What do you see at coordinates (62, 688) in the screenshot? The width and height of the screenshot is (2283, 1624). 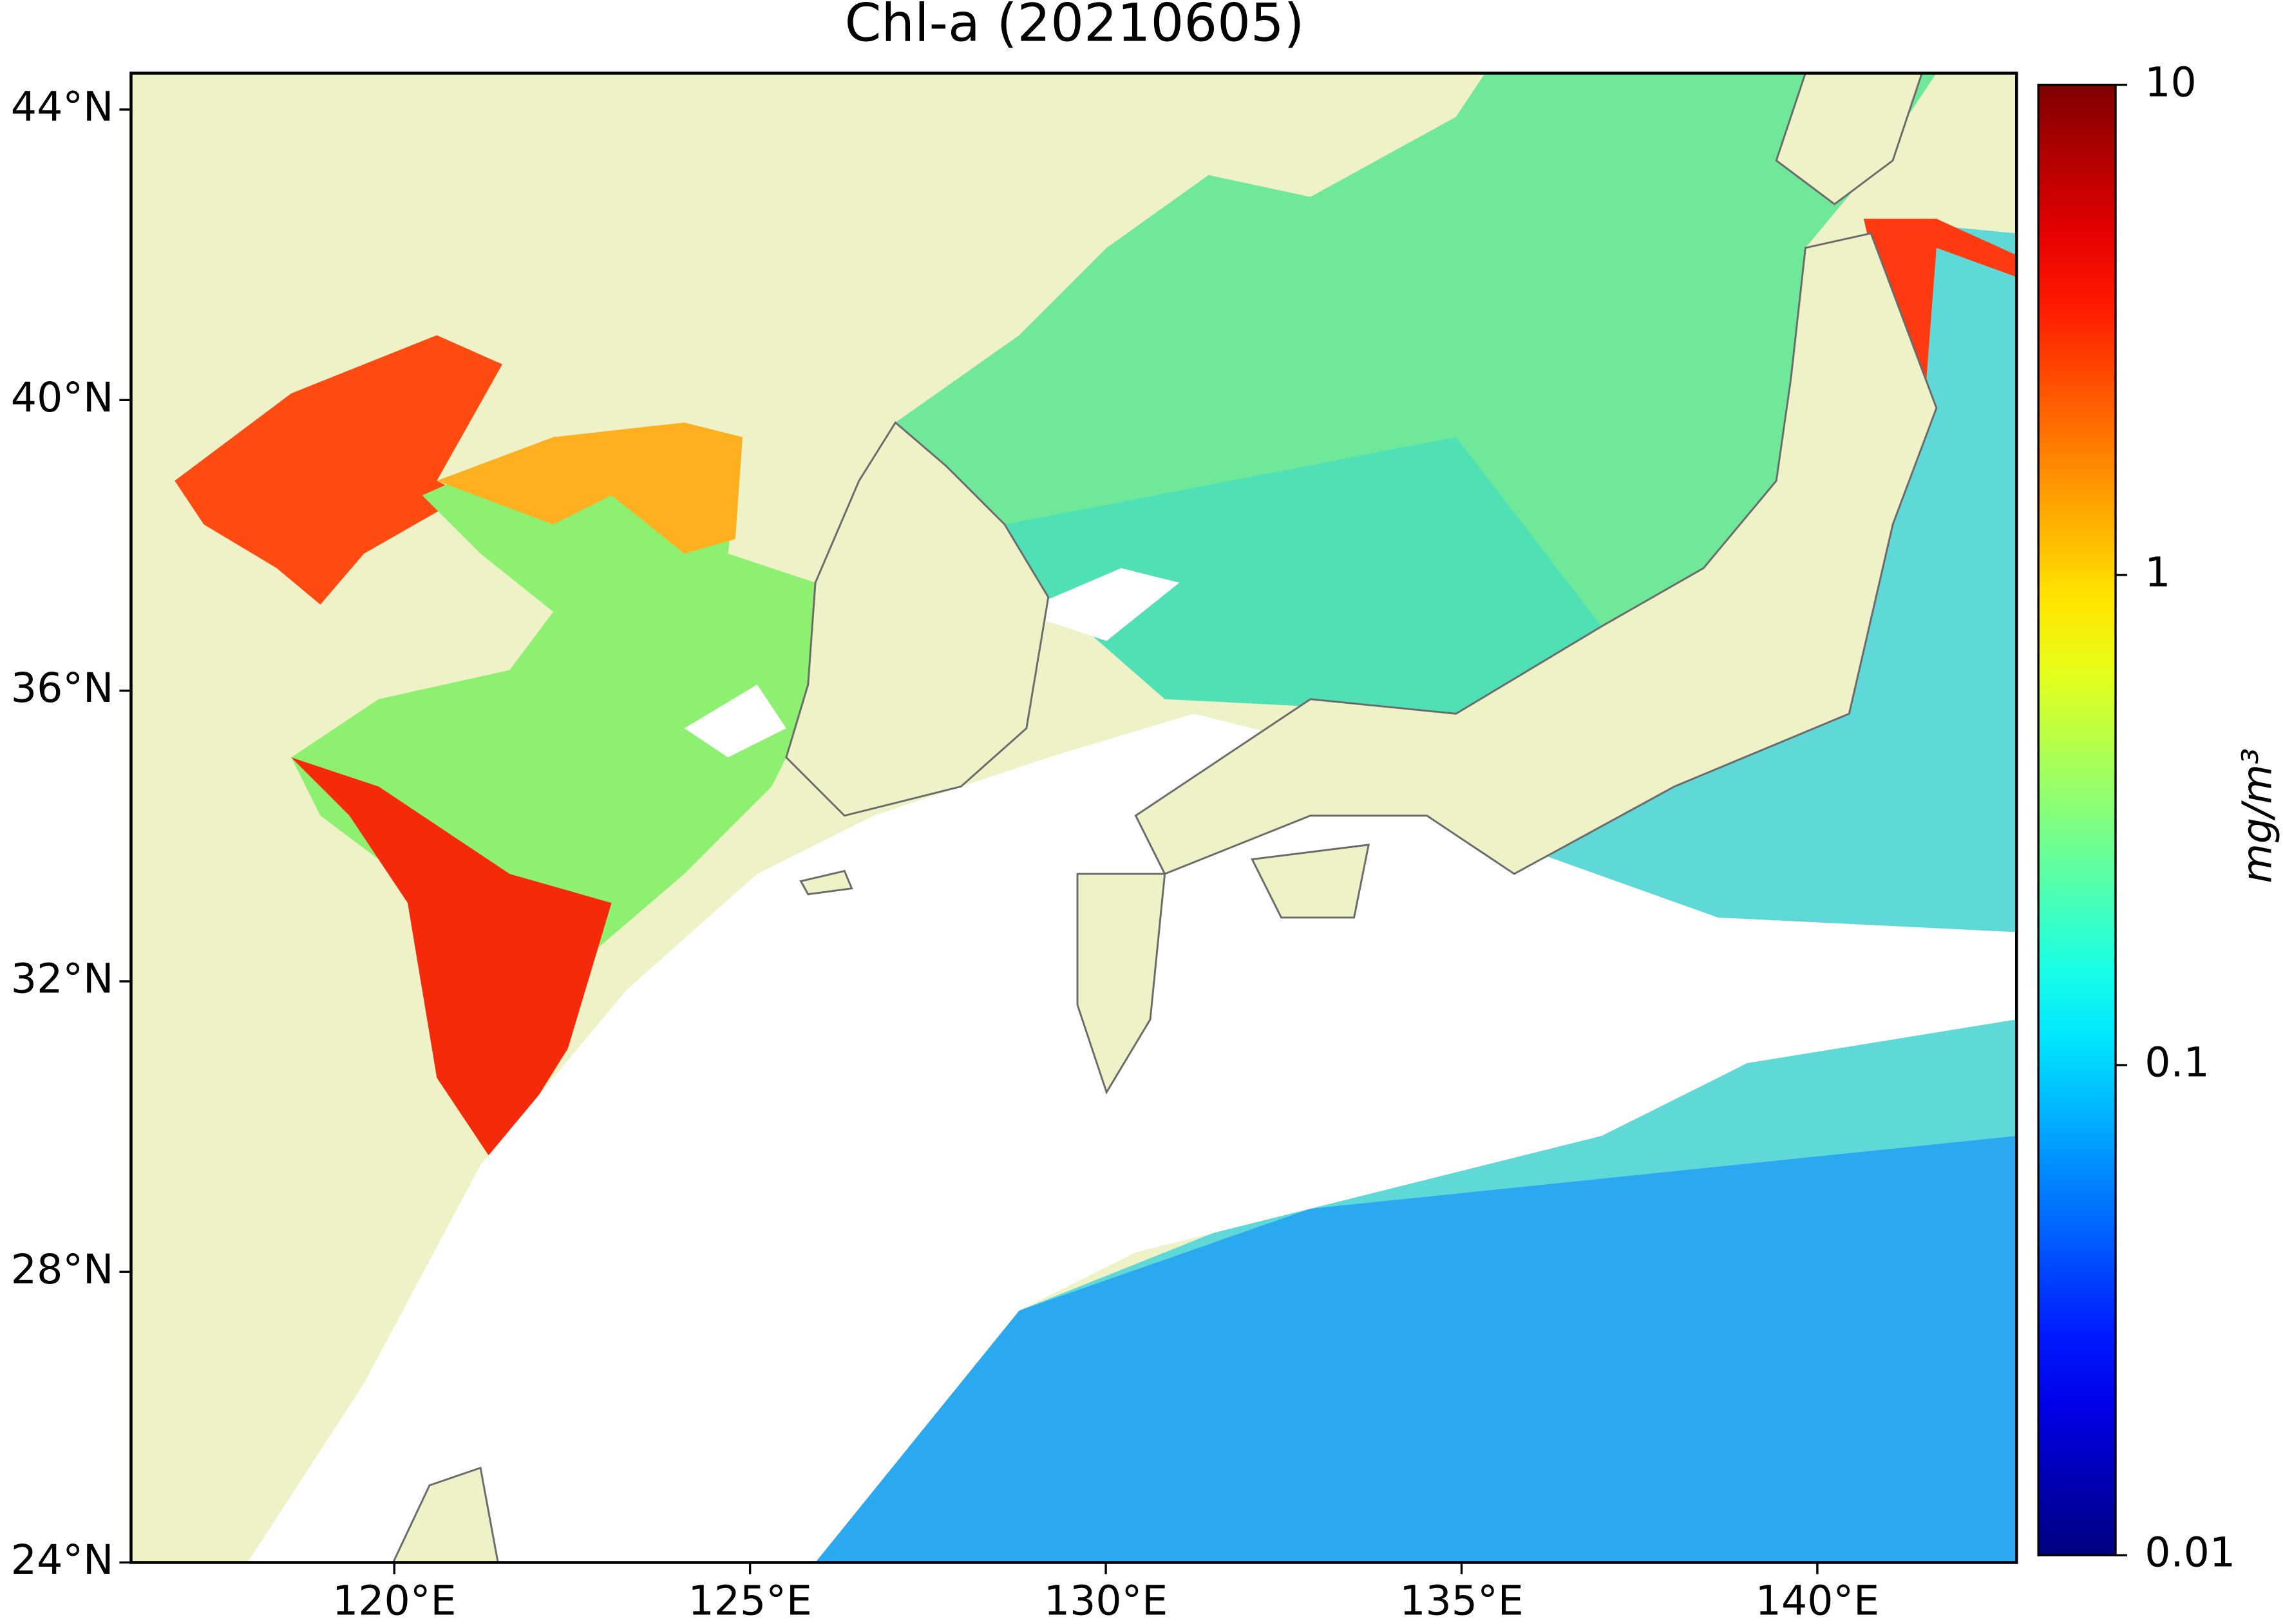 I see `y-tick-label: 36°N` at bounding box center [62, 688].